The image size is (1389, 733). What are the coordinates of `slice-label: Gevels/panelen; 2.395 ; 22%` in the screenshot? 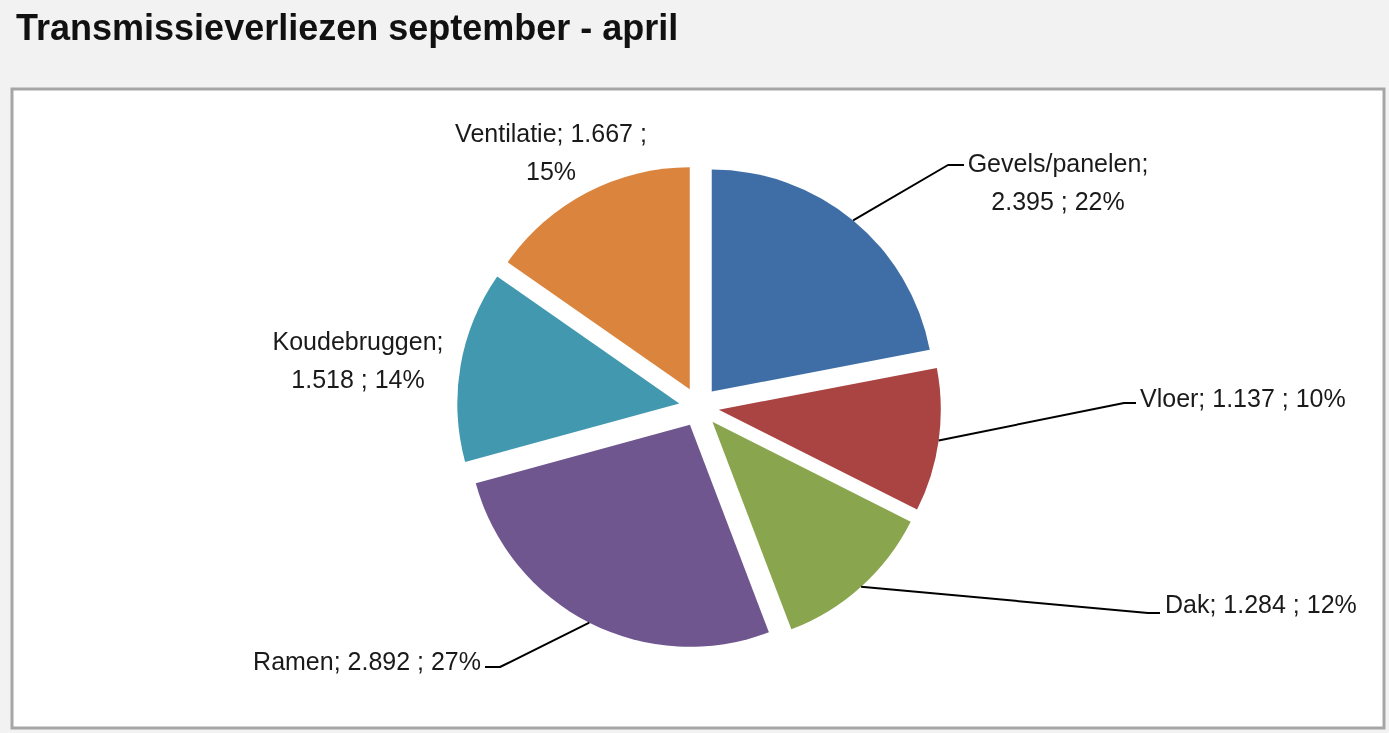 It's located at (1058, 182).